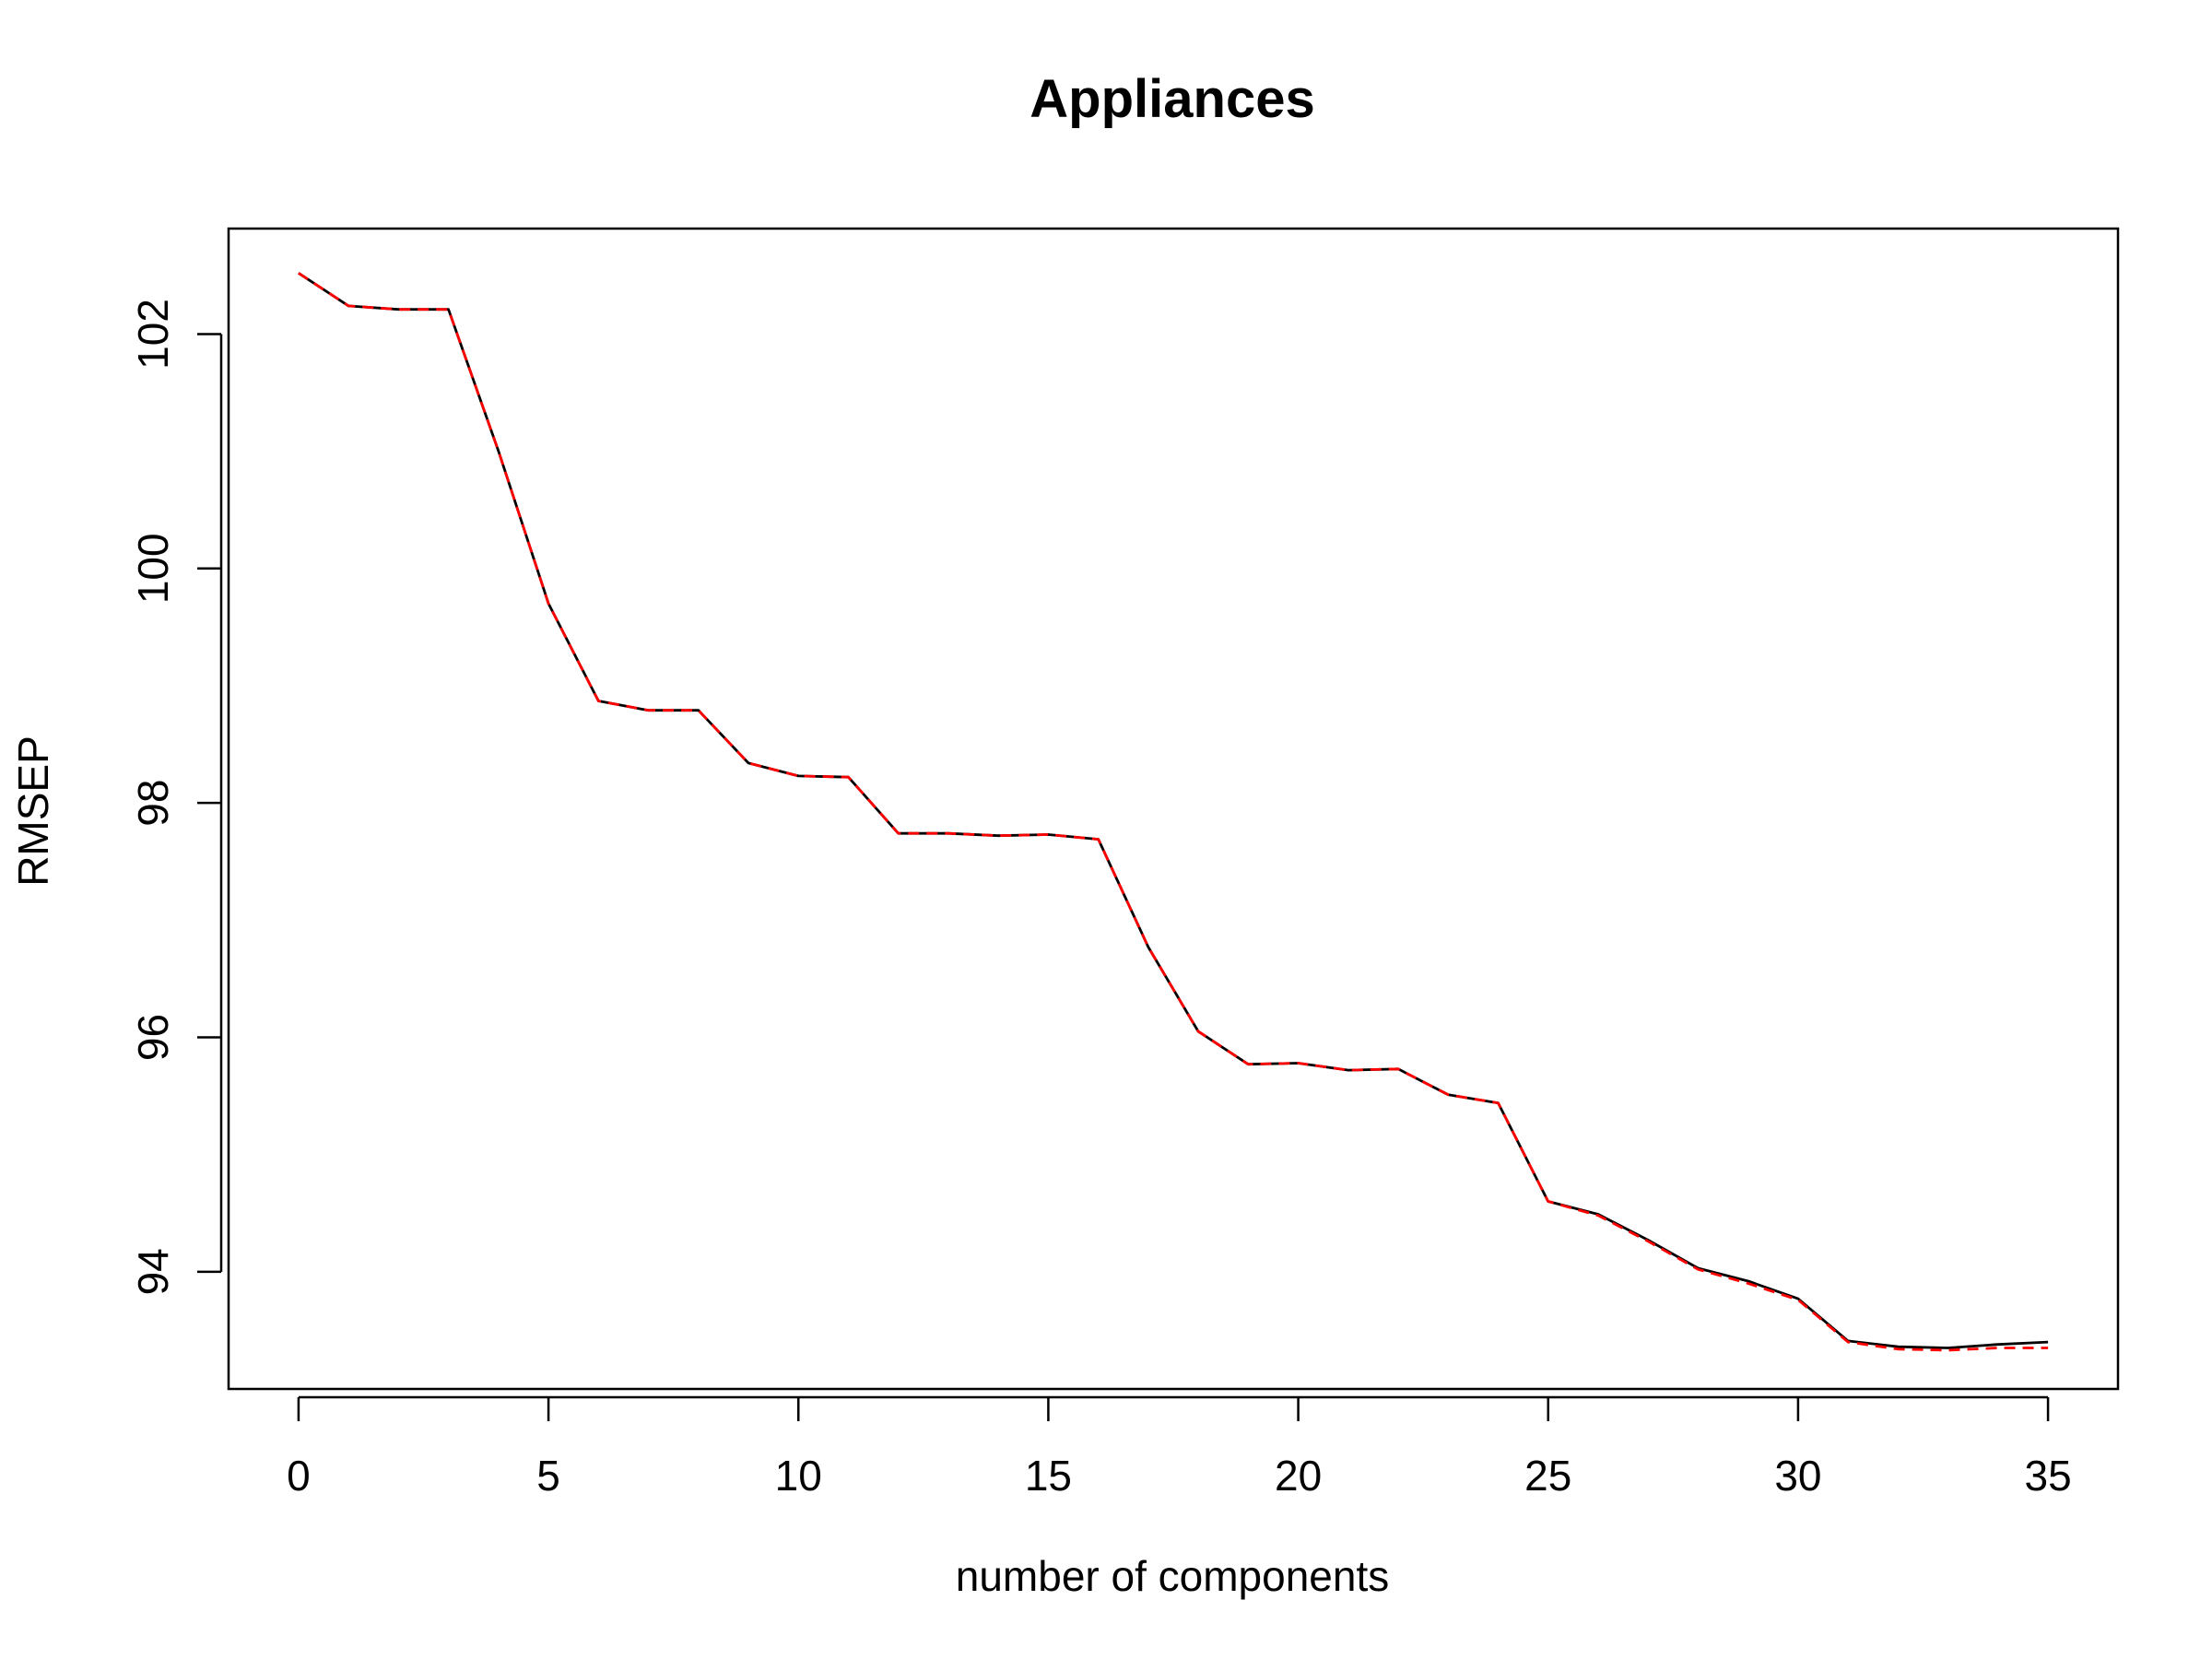 The width and height of the screenshot is (2212, 1659). What do you see at coordinates (153, 568) in the screenshot?
I see `y-tick-label: 100` at bounding box center [153, 568].